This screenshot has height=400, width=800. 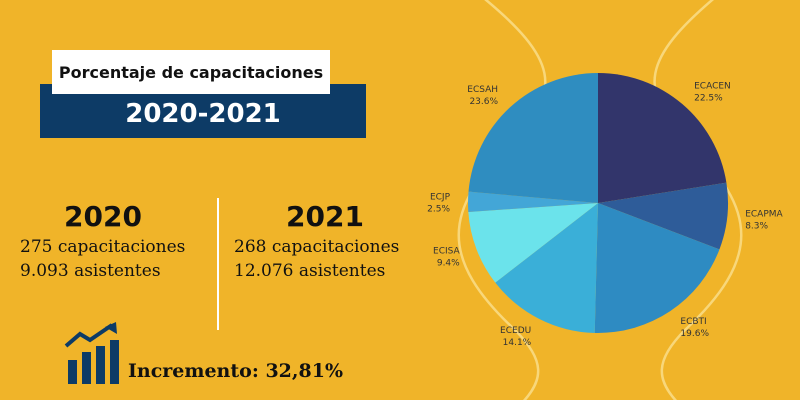 I want to click on stats-2020: 2020 275 capacitaciones 9.093 asistentes, so click(x=102, y=240).